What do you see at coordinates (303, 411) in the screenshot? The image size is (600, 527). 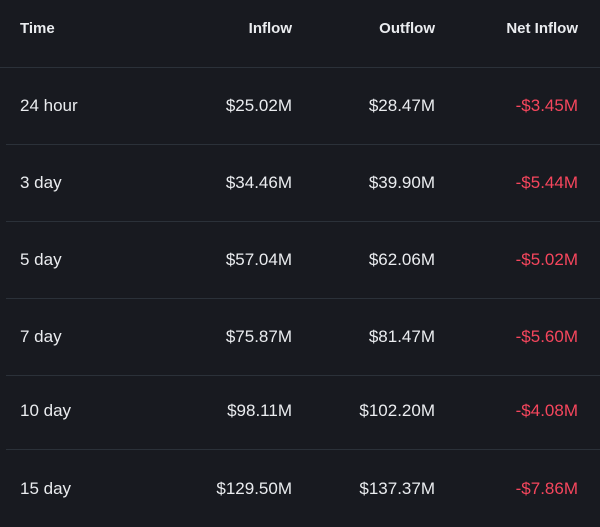 I see `table-row: 10 day $98.11M $102.20M -$4.08M` at bounding box center [303, 411].